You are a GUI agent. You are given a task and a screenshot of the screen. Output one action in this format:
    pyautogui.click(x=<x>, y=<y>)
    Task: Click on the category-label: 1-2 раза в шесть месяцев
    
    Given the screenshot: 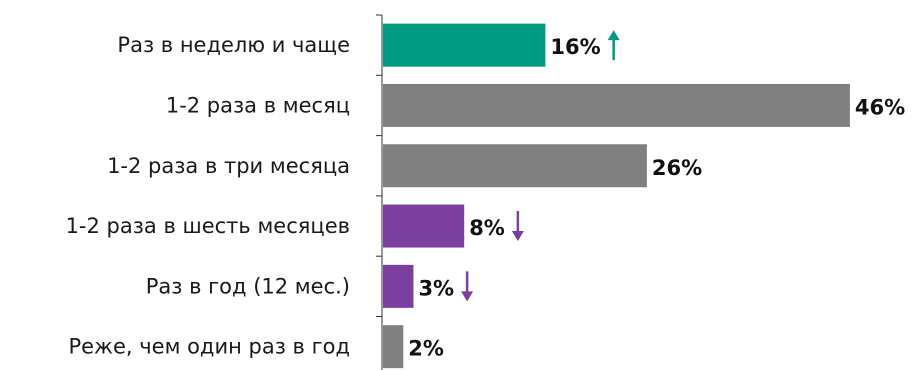 What is the action you would take?
    pyautogui.click(x=208, y=226)
    